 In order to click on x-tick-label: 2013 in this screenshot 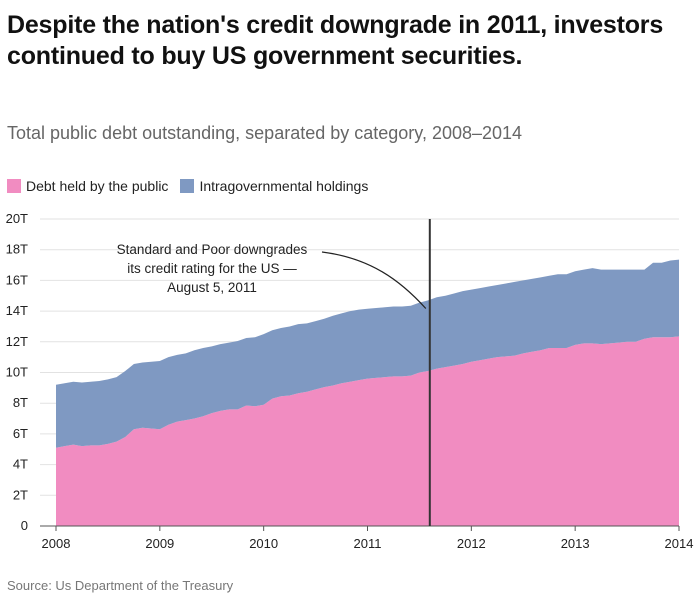, I will do `click(575, 543)`.